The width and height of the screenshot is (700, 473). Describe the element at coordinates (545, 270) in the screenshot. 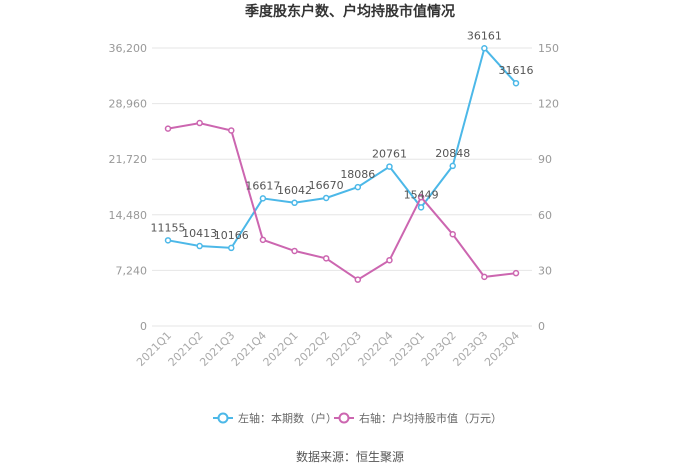

I see `right-tick-label: 30` at that location.